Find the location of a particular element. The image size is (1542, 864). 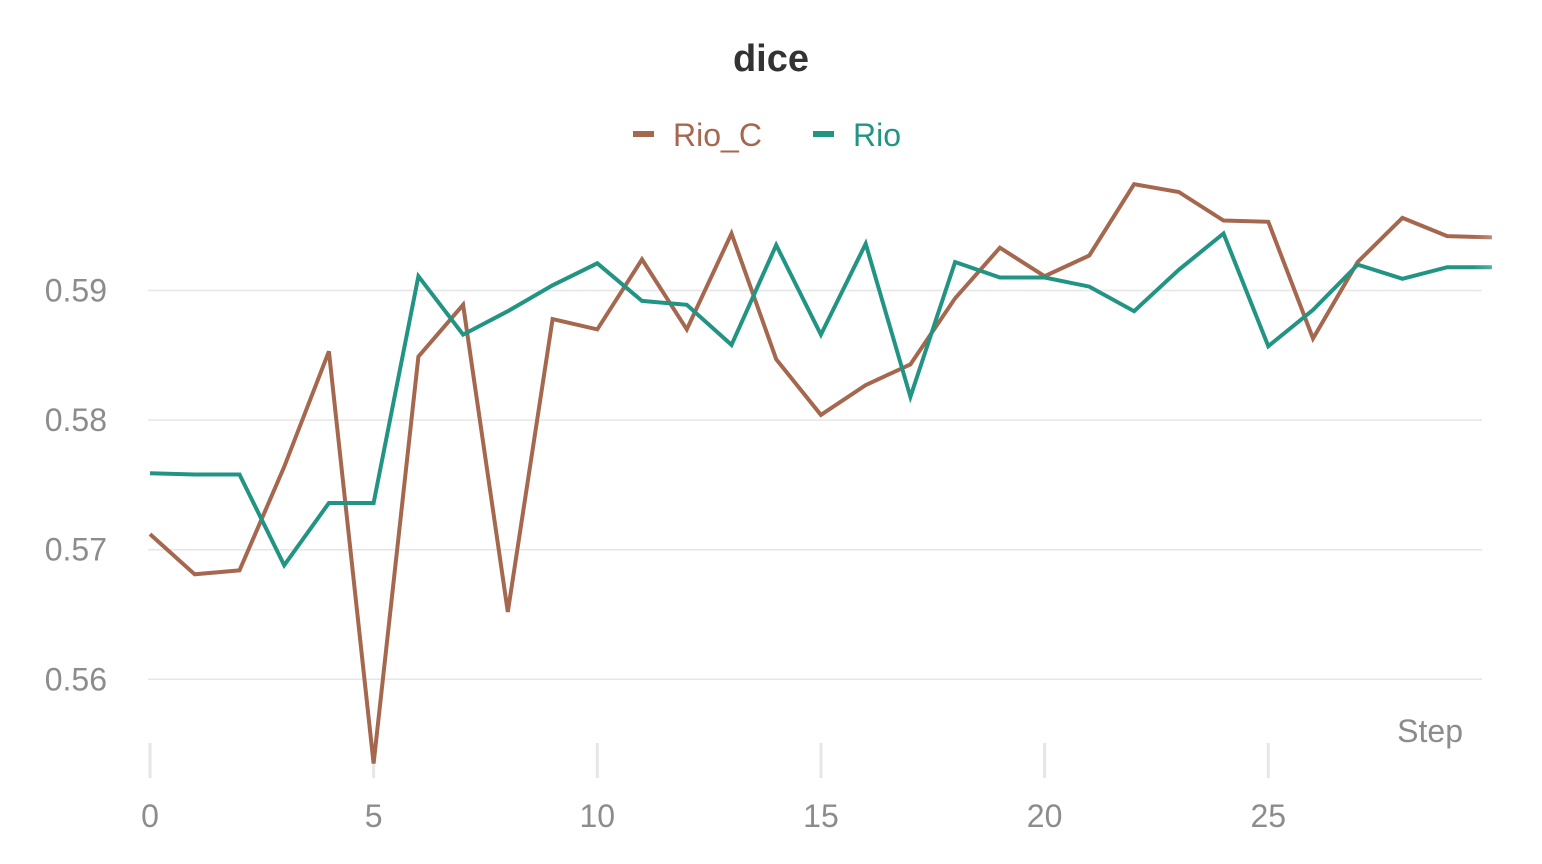

y-tick-label: 0.56 is located at coordinates (76, 679).